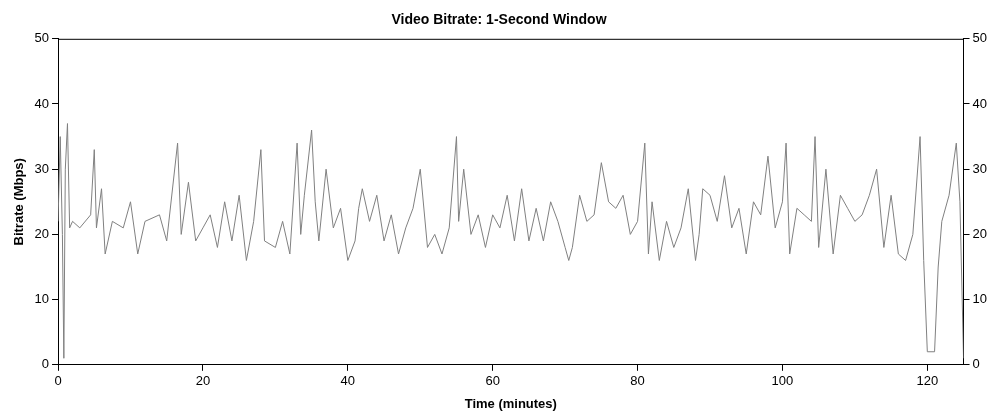 This screenshot has height=420, width=1004. I want to click on y-tick-label: 50, so click(42, 38).